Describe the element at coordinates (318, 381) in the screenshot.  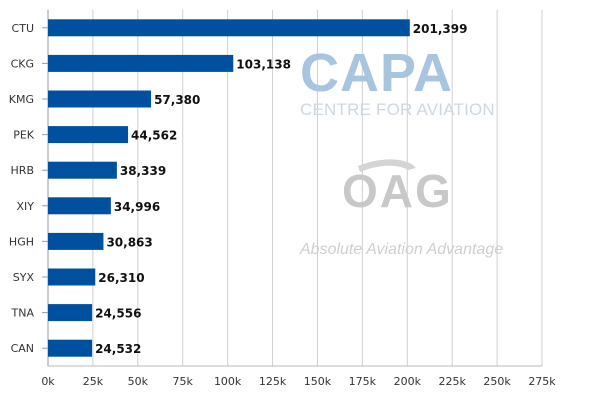
I see `x-tick-label: 150k` at that location.